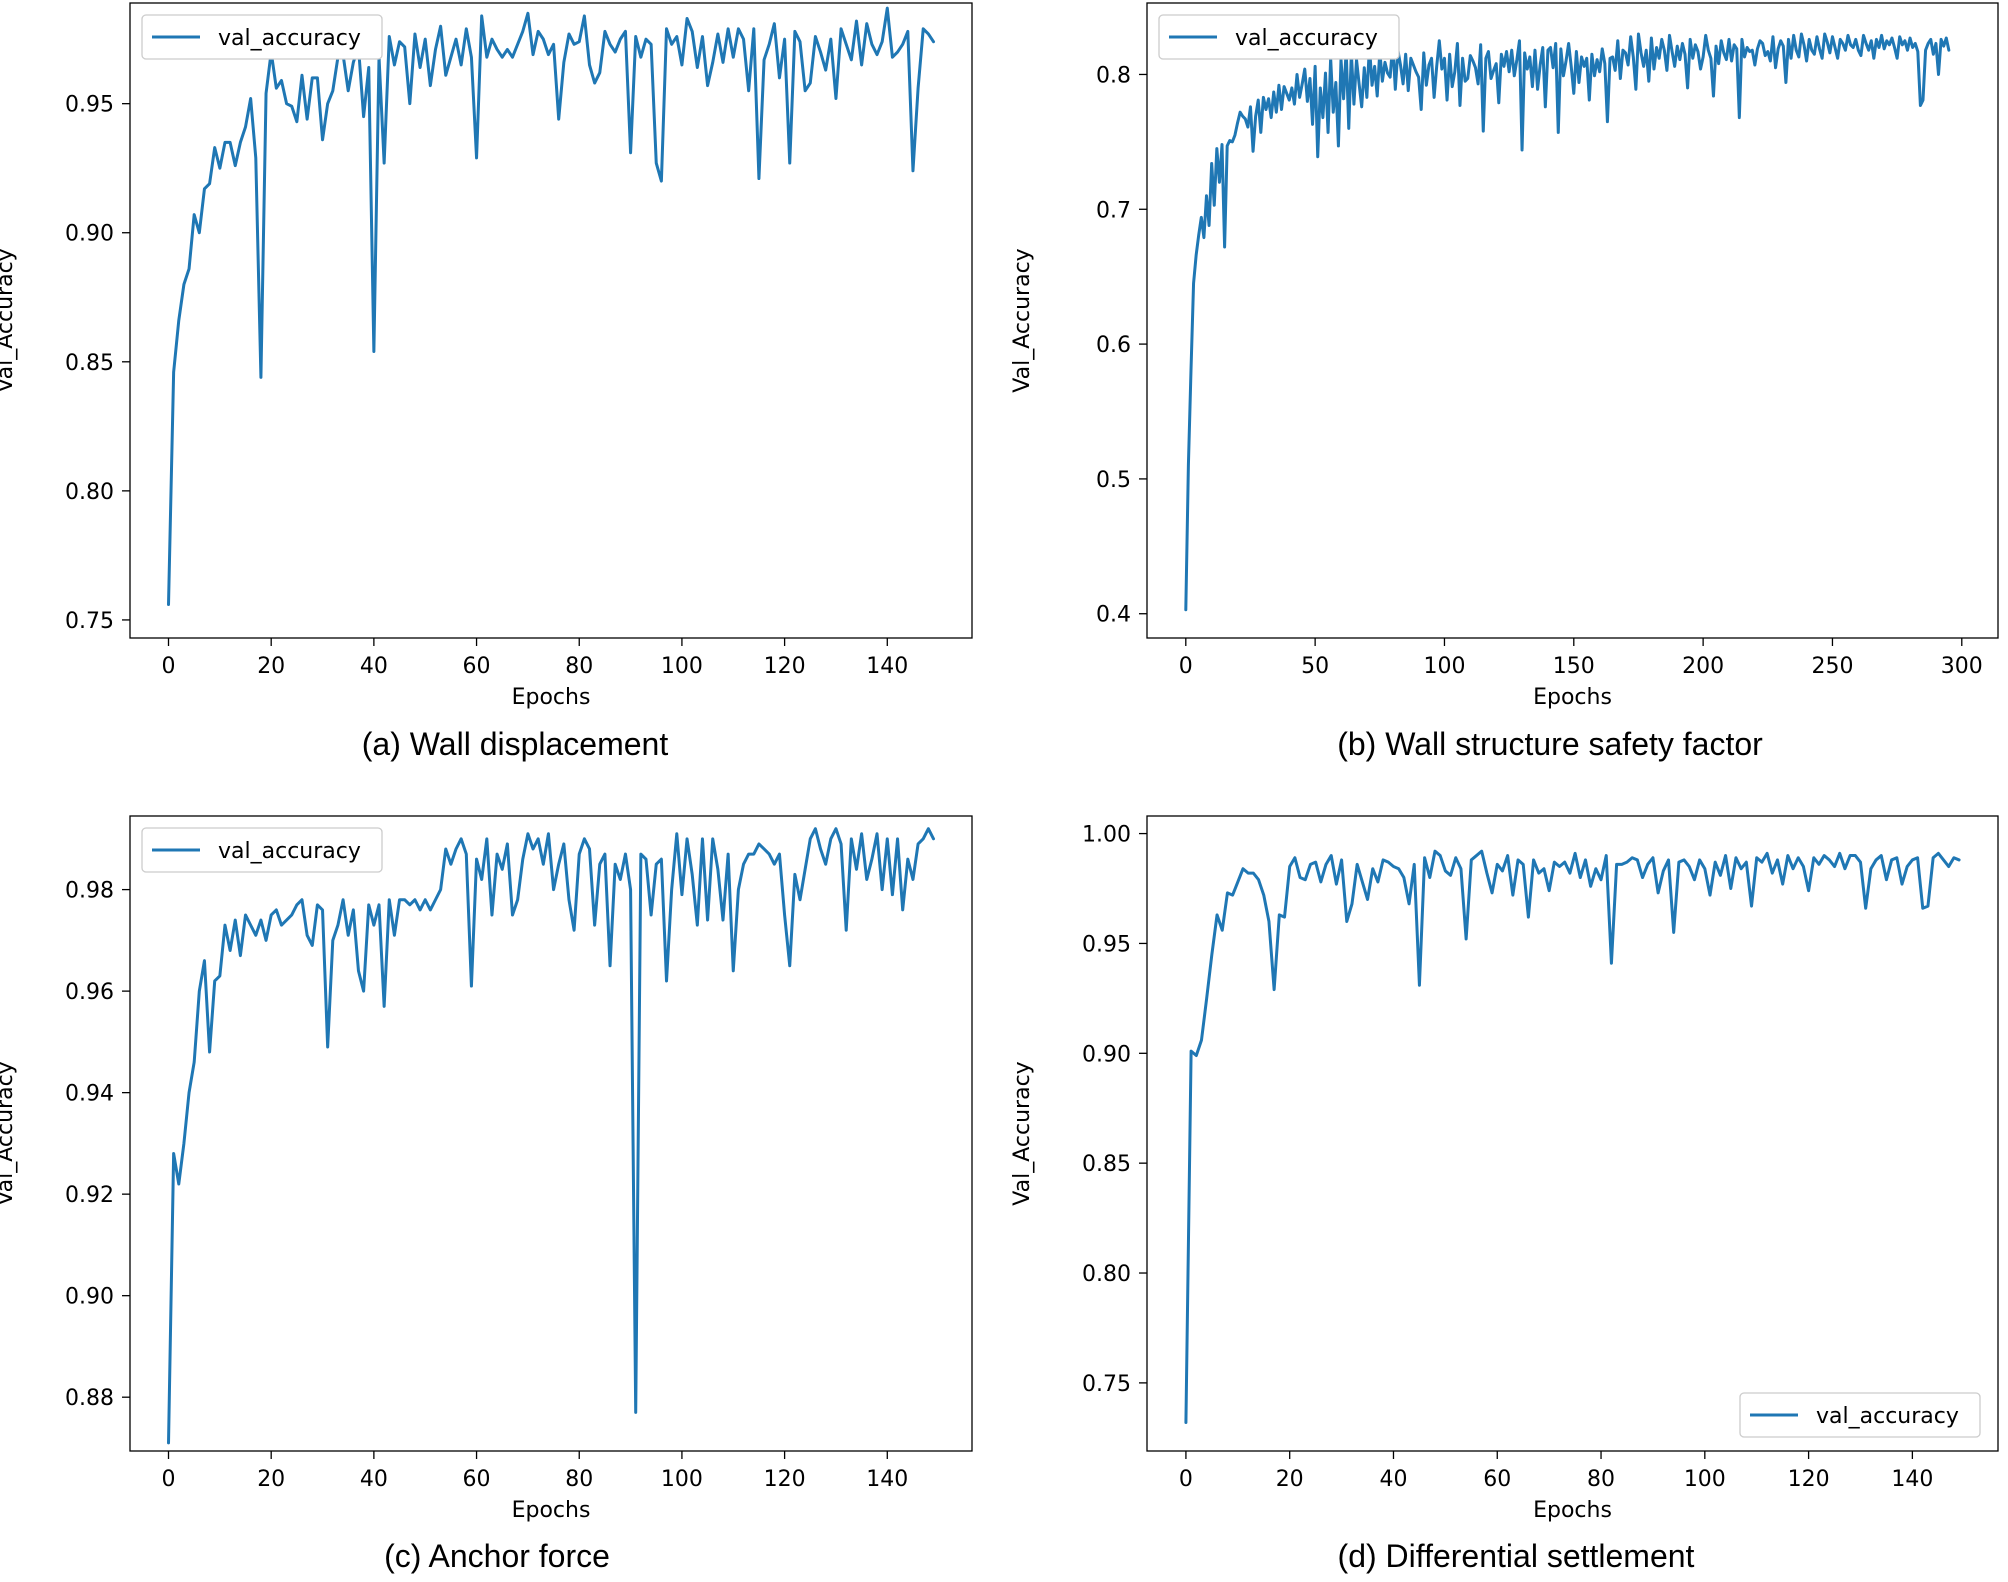 This screenshot has width=2008, height=1582. What do you see at coordinates (1113, 210) in the screenshot?
I see `y-tick-label: 0.7` at bounding box center [1113, 210].